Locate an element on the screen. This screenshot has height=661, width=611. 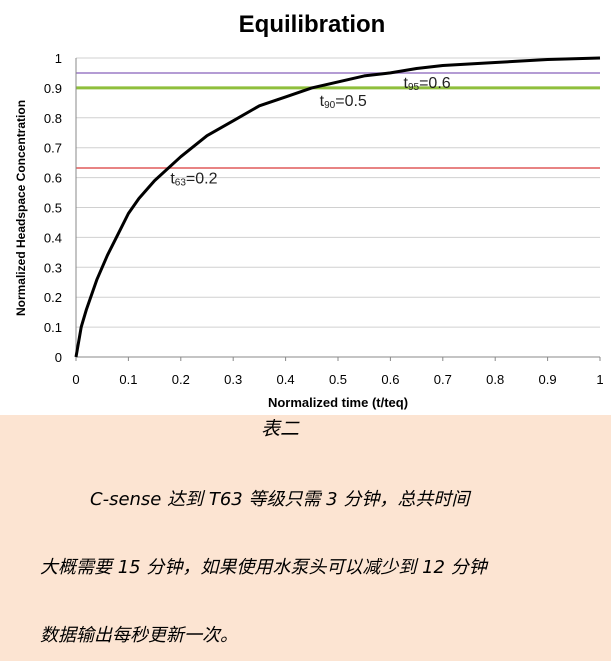
x-tick-label: 0.4 is located at coordinates (286, 379).